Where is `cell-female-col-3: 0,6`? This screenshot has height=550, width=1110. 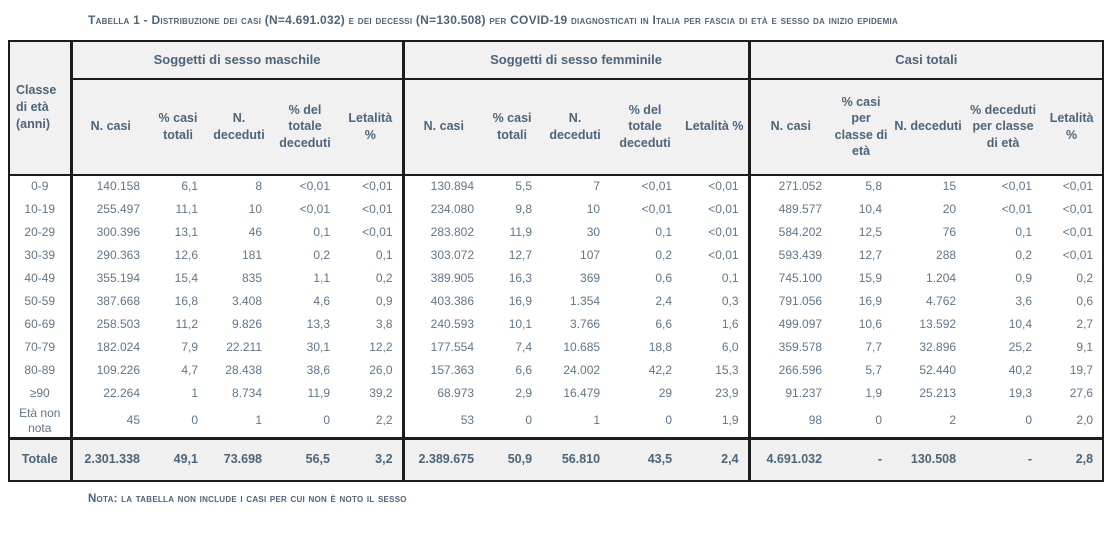 cell-female-col-3: 0,6 is located at coordinates (664, 277).